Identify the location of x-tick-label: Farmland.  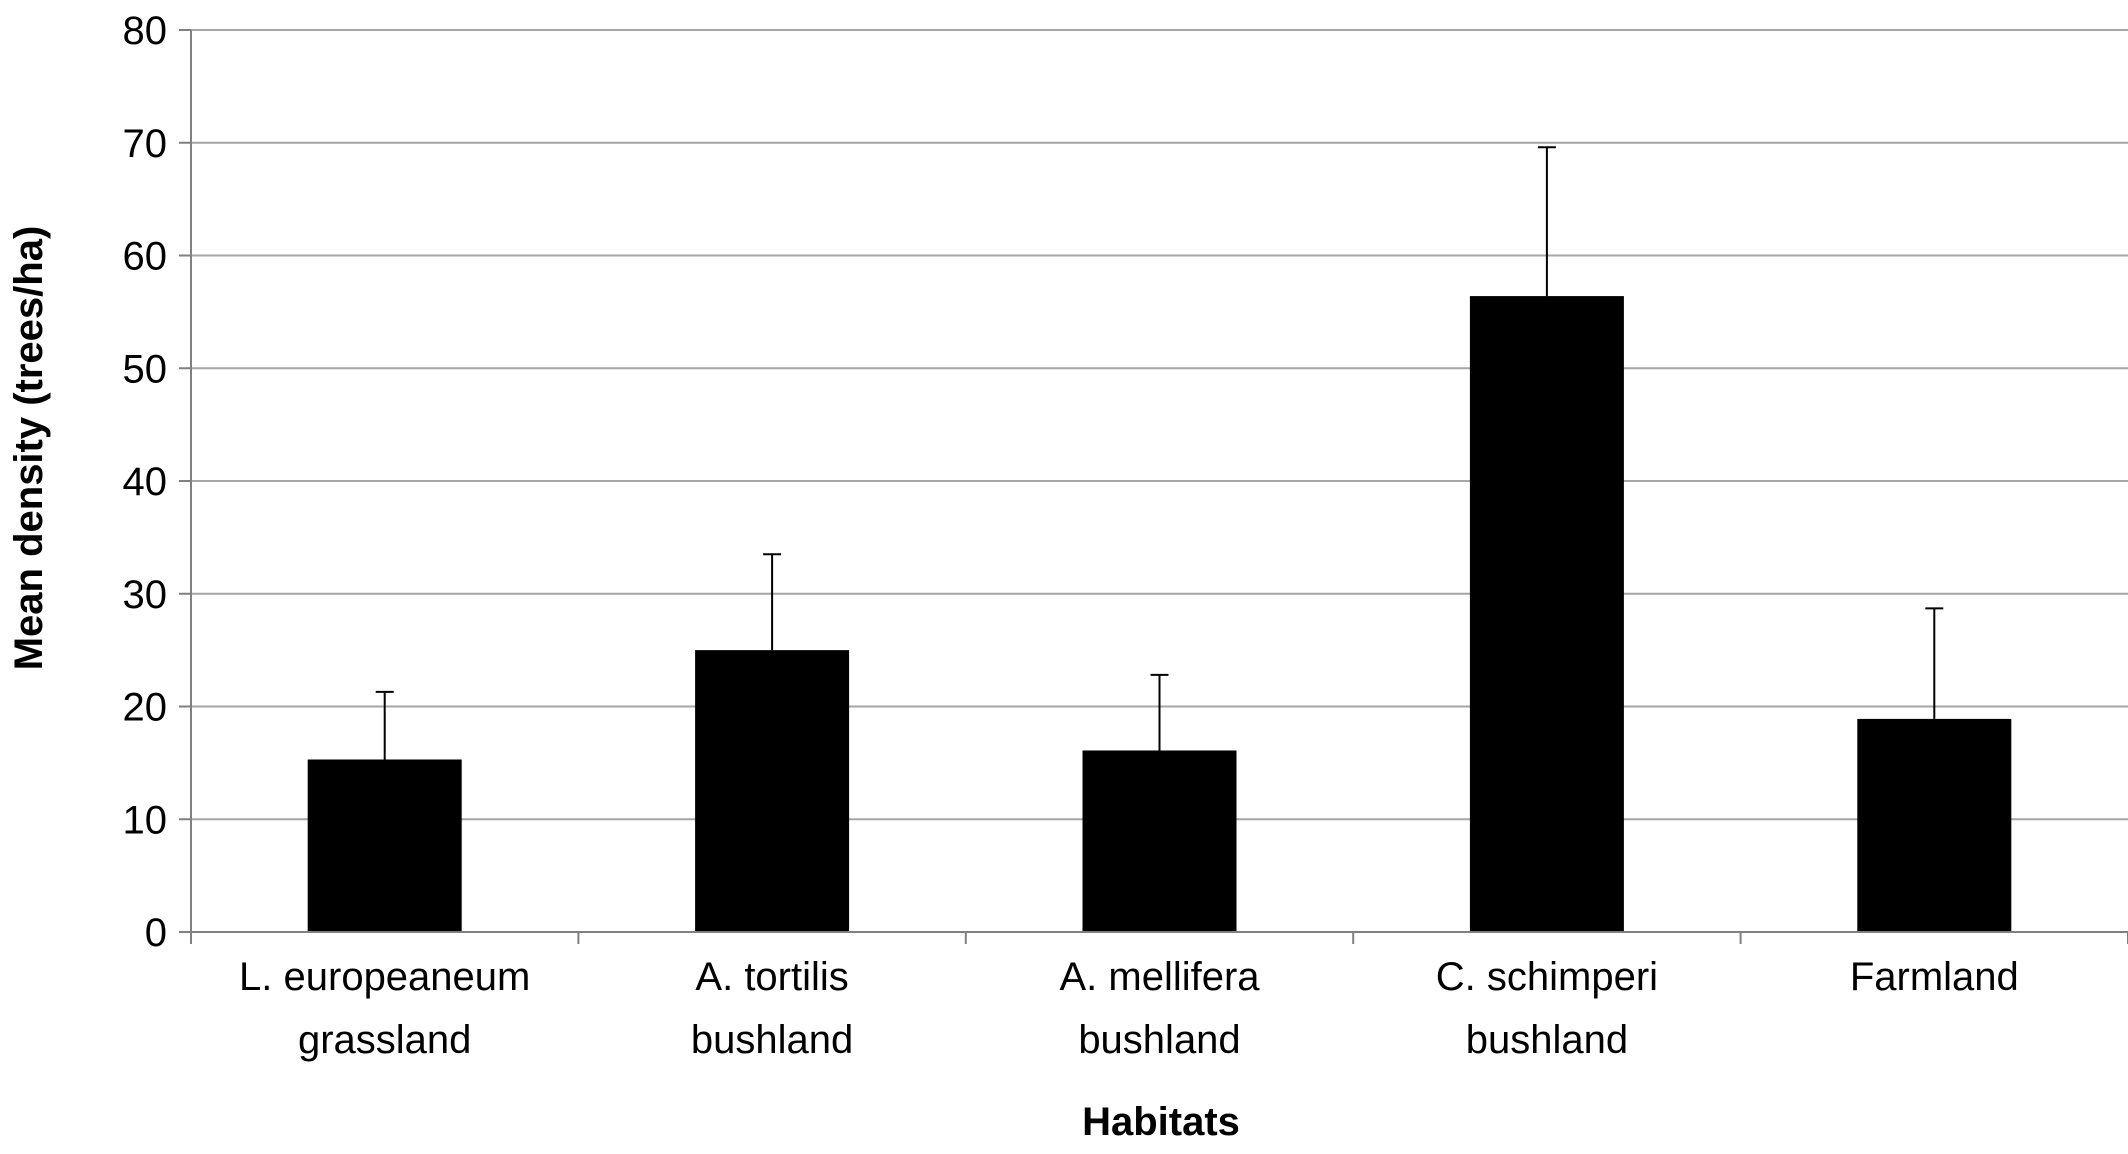
(1934, 977).